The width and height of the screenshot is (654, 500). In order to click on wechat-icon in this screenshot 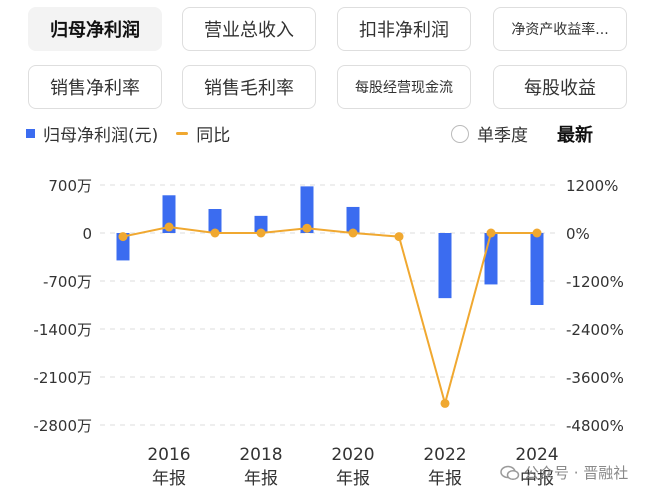, I will do `click(510, 472)`.